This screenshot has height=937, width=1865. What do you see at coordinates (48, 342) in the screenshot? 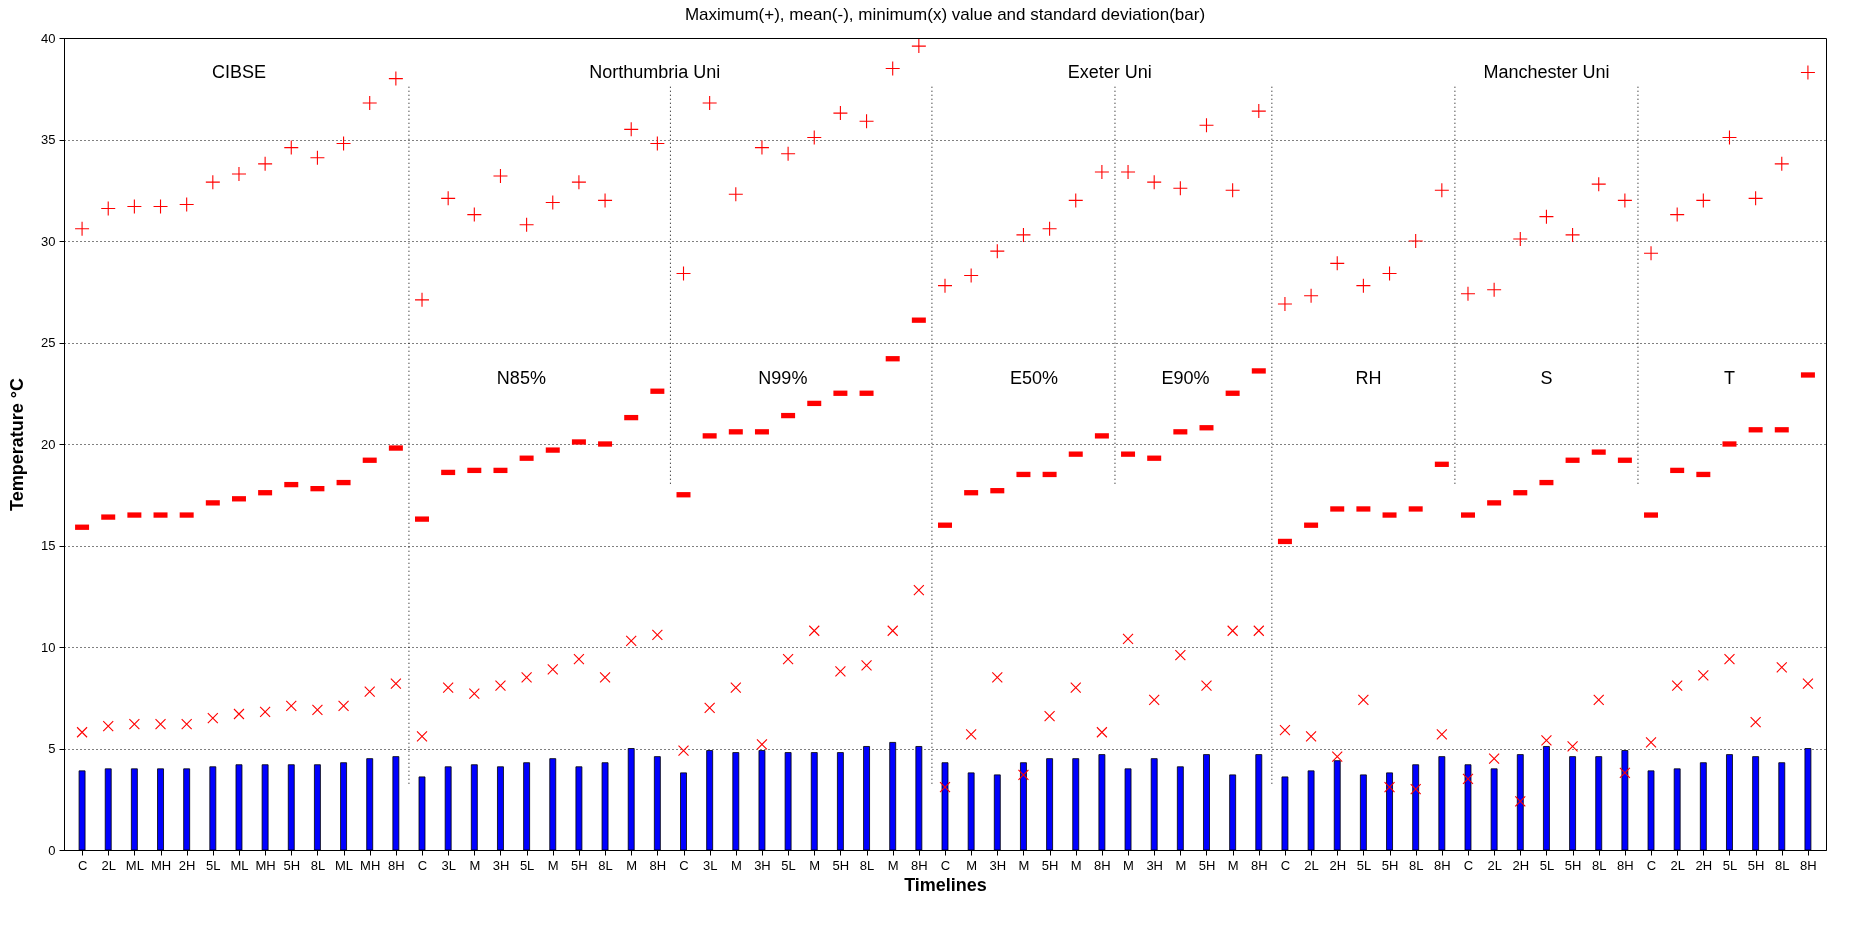
I see `y-tick-label: 25` at bounding box center [48, 342].